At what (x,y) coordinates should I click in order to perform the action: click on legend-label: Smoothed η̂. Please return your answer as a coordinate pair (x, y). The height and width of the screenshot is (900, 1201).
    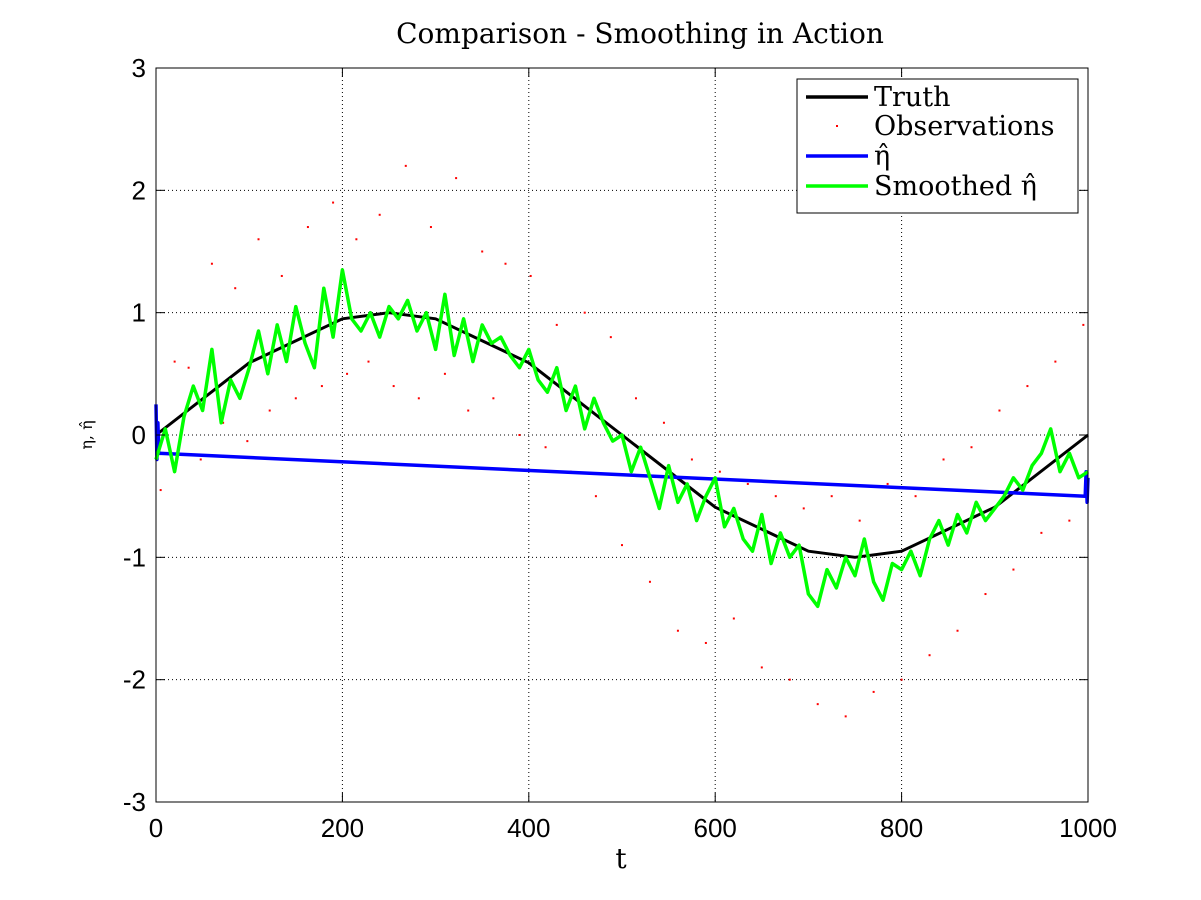
    Looking at the image, I should click on (955, 186).